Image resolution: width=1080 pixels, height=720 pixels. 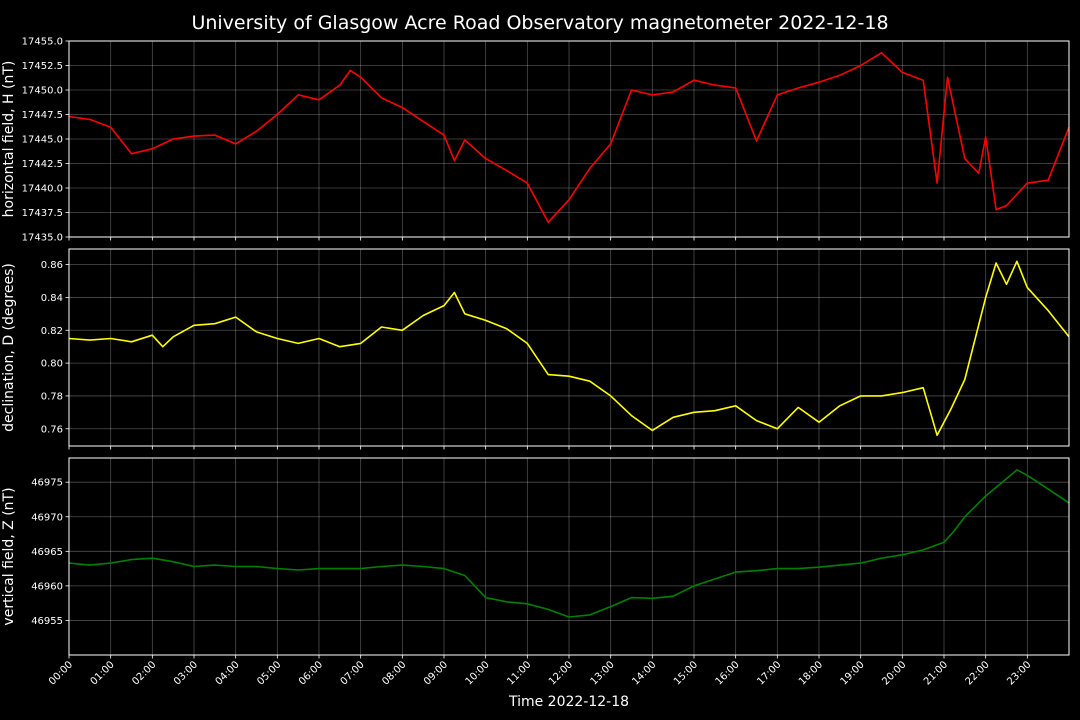 What do you see at coordinates (42, 66) in the screenshot?
I see `y-tick-label: 17452.5` at bounding box center [42, 66].